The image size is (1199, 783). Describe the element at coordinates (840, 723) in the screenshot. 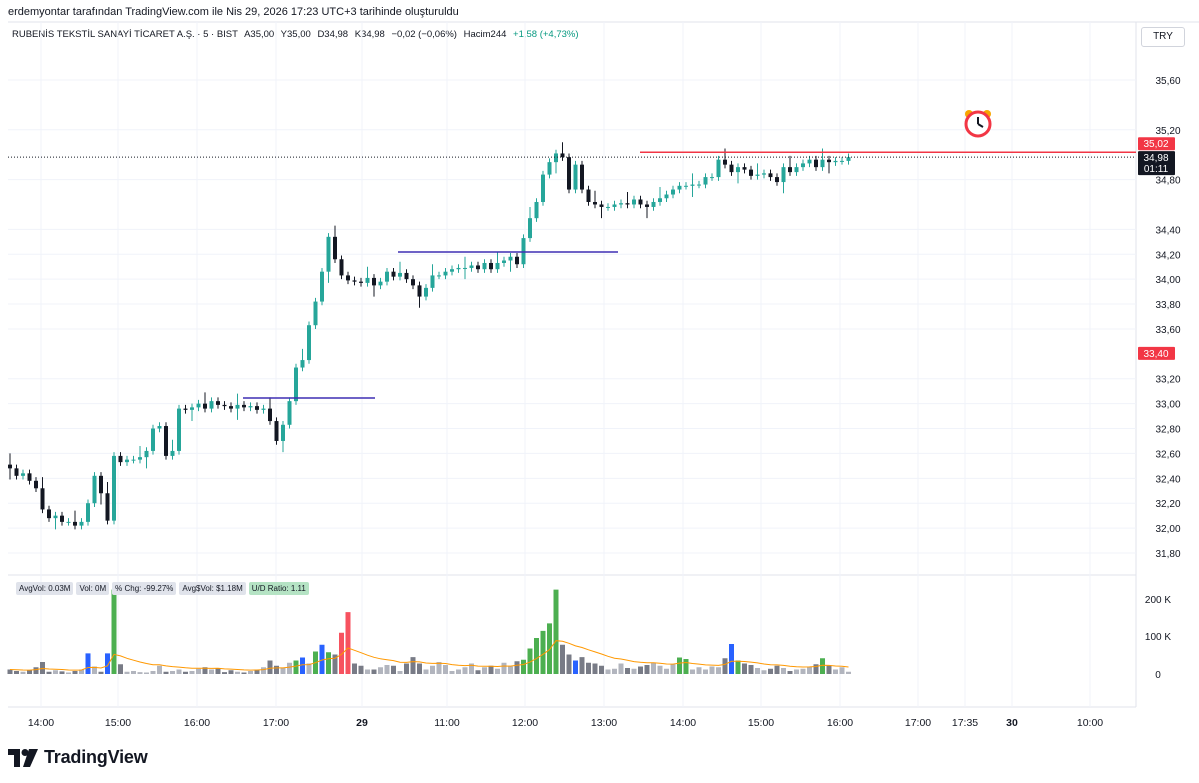

I see `time-tick-label: 16:00` at that location.